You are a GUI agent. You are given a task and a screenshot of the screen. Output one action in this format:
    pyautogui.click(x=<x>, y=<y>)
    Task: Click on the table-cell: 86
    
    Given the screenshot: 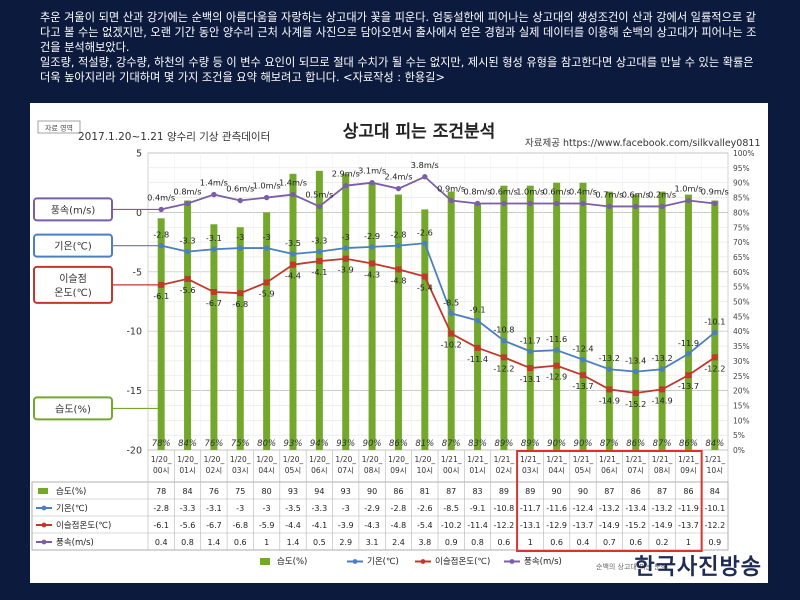 What is the action you would take?
    pyautogui.click(x=636, y=491)
    